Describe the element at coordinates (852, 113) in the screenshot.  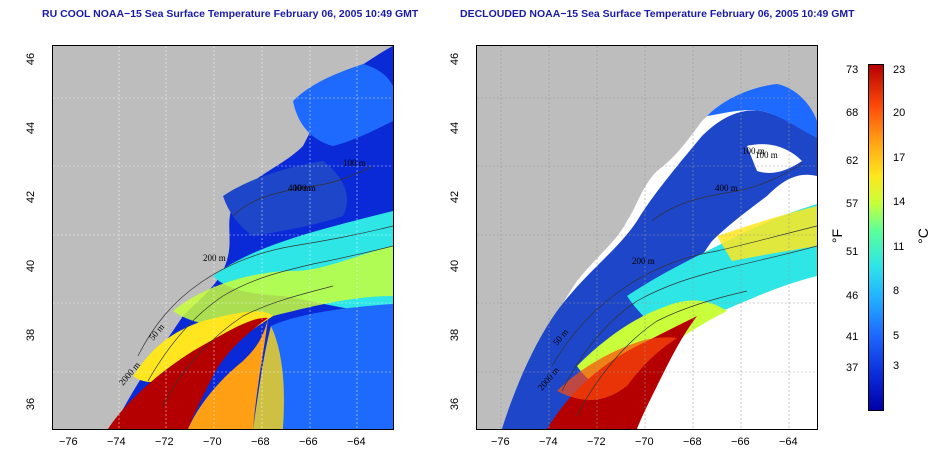
I see `fahrenheit-tick: 68` at that location.